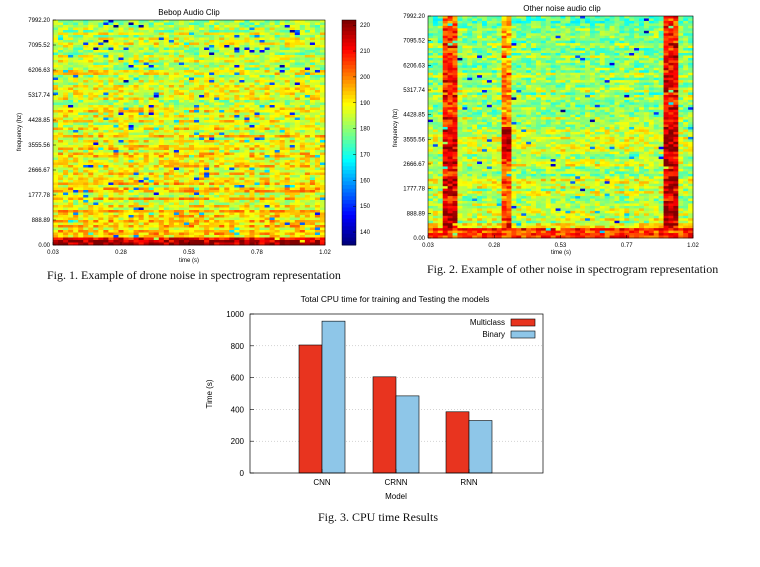  I want to click on y-tick-label: 6206.63, so click(39, 71).